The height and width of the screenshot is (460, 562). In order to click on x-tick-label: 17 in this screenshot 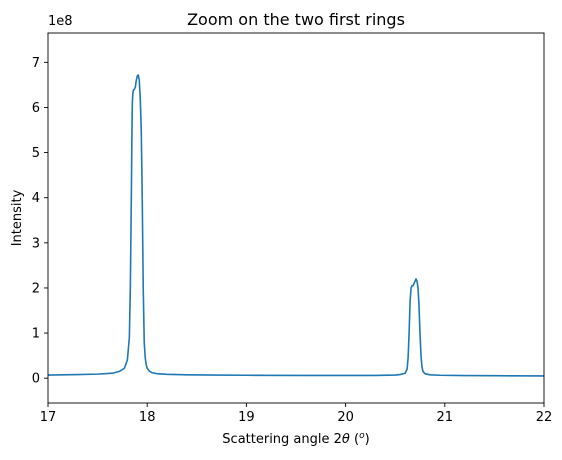, I will do `click(48, 417)`.